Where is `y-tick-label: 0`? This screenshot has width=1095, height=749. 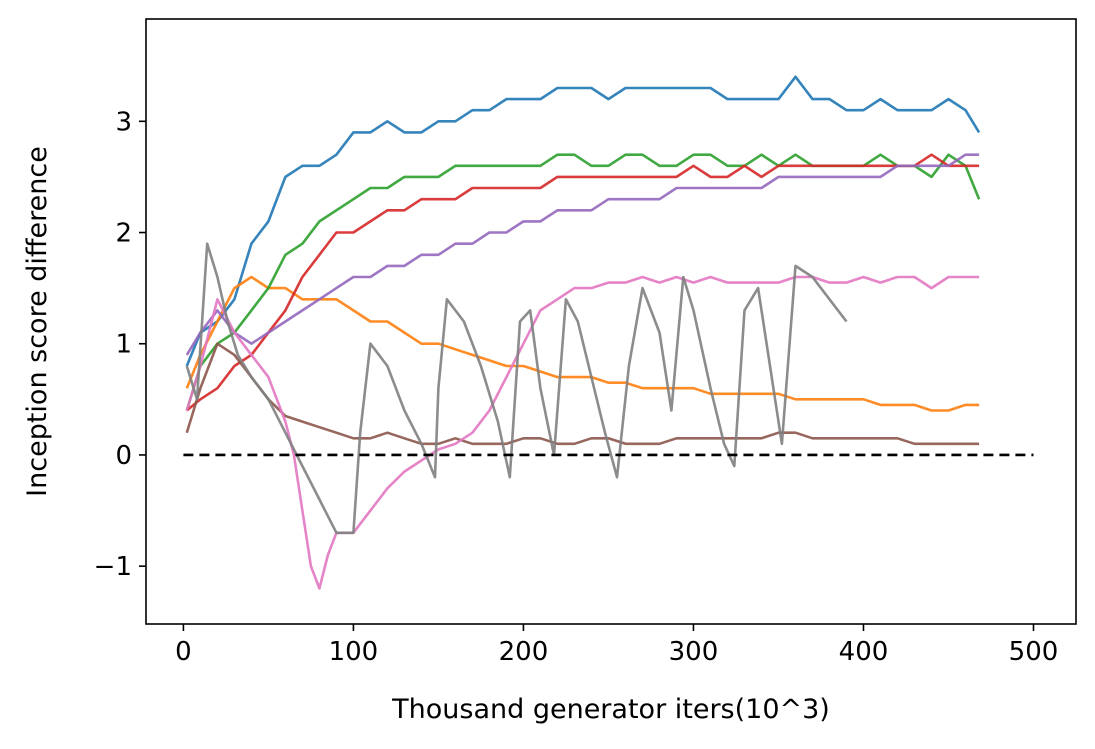
y-tick-label: 0 is located at coordinates (123, 456).